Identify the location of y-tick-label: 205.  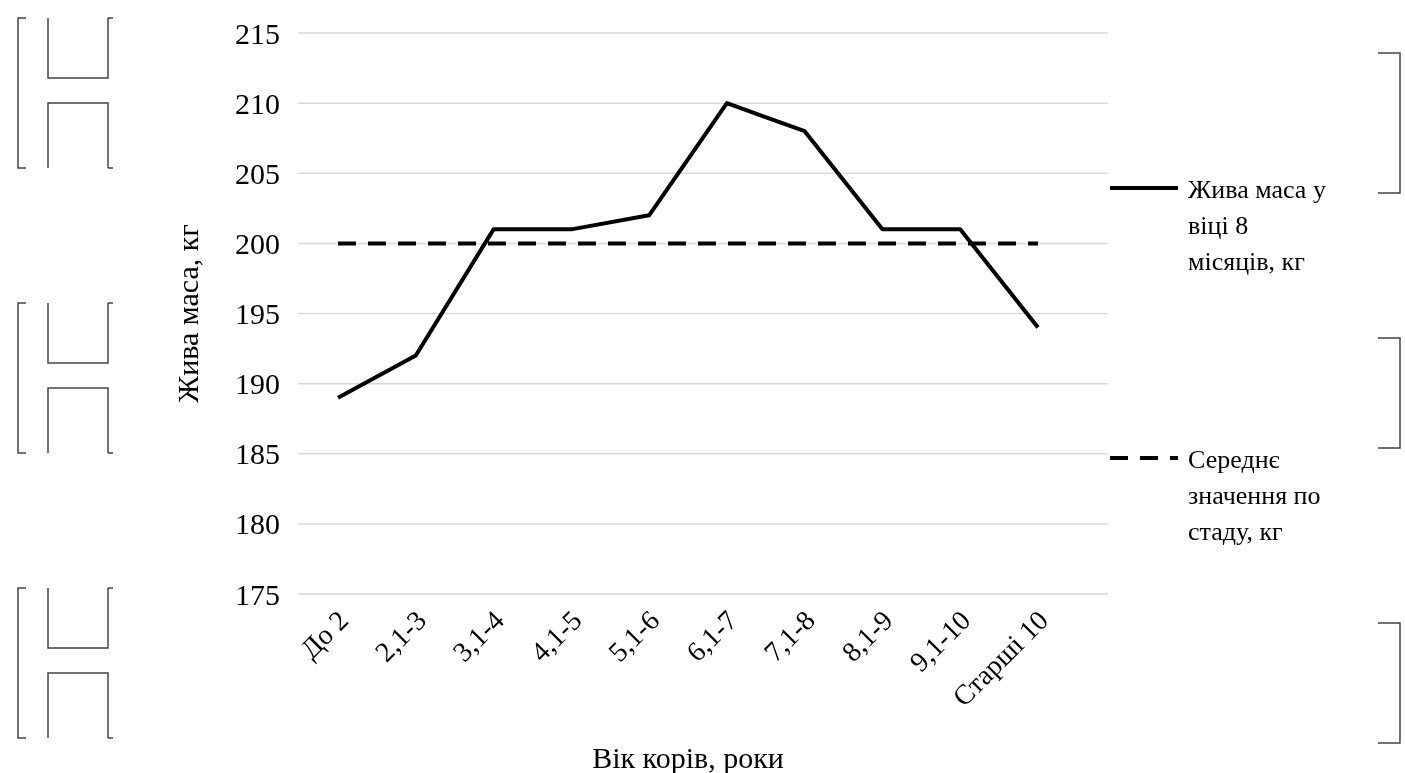
(257, 173).